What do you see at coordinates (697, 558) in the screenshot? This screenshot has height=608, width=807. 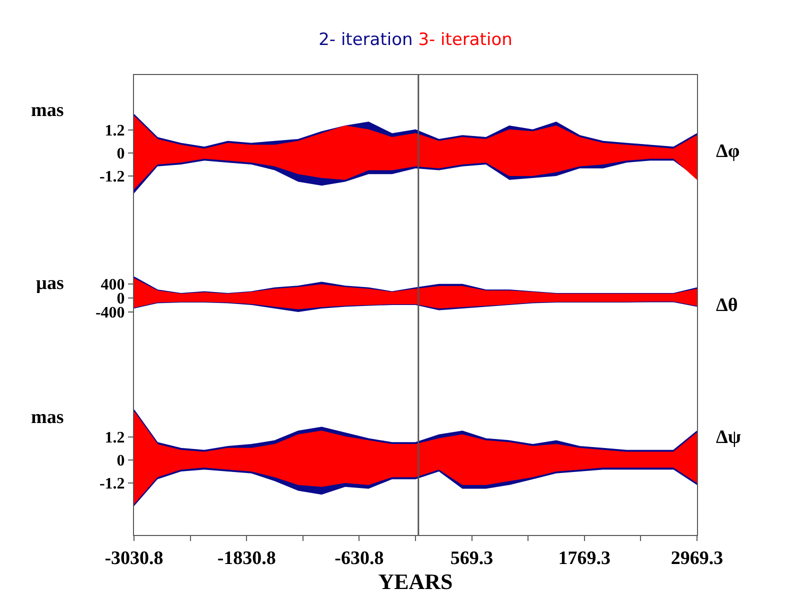 I see `x-tick-label: 2969.3` at bounding box center [697, 558].